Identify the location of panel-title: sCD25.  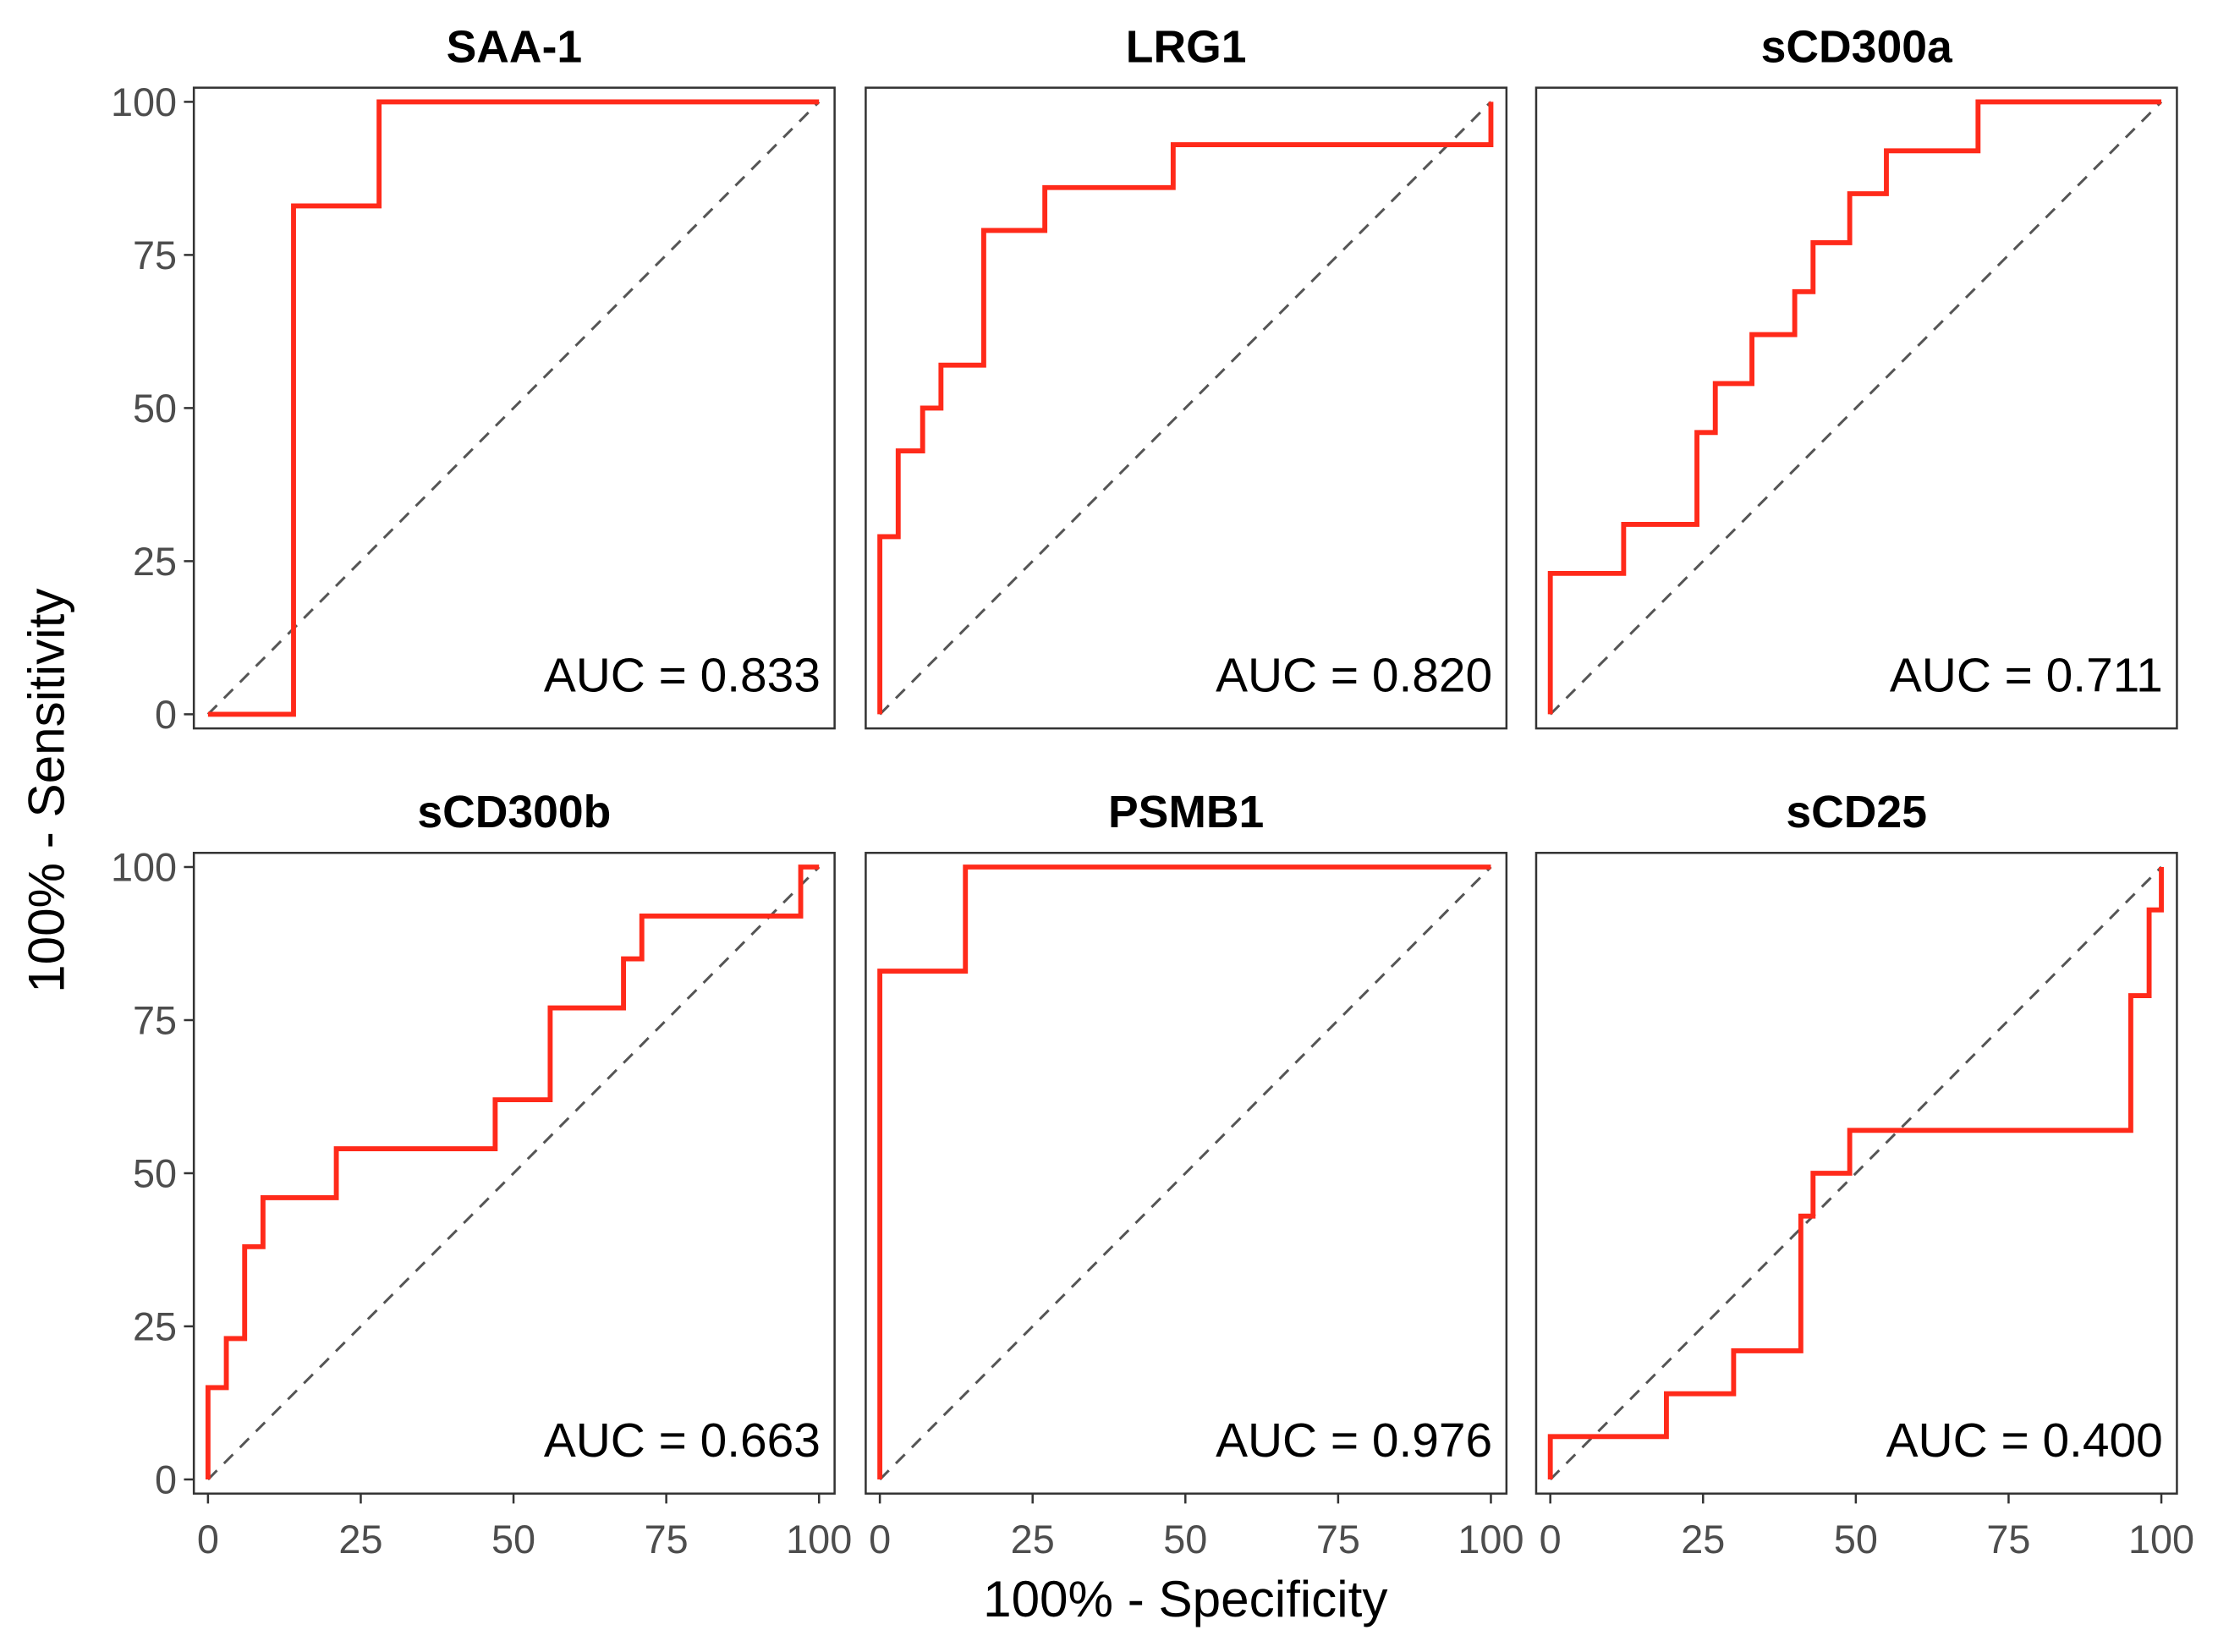
(1857, 812).